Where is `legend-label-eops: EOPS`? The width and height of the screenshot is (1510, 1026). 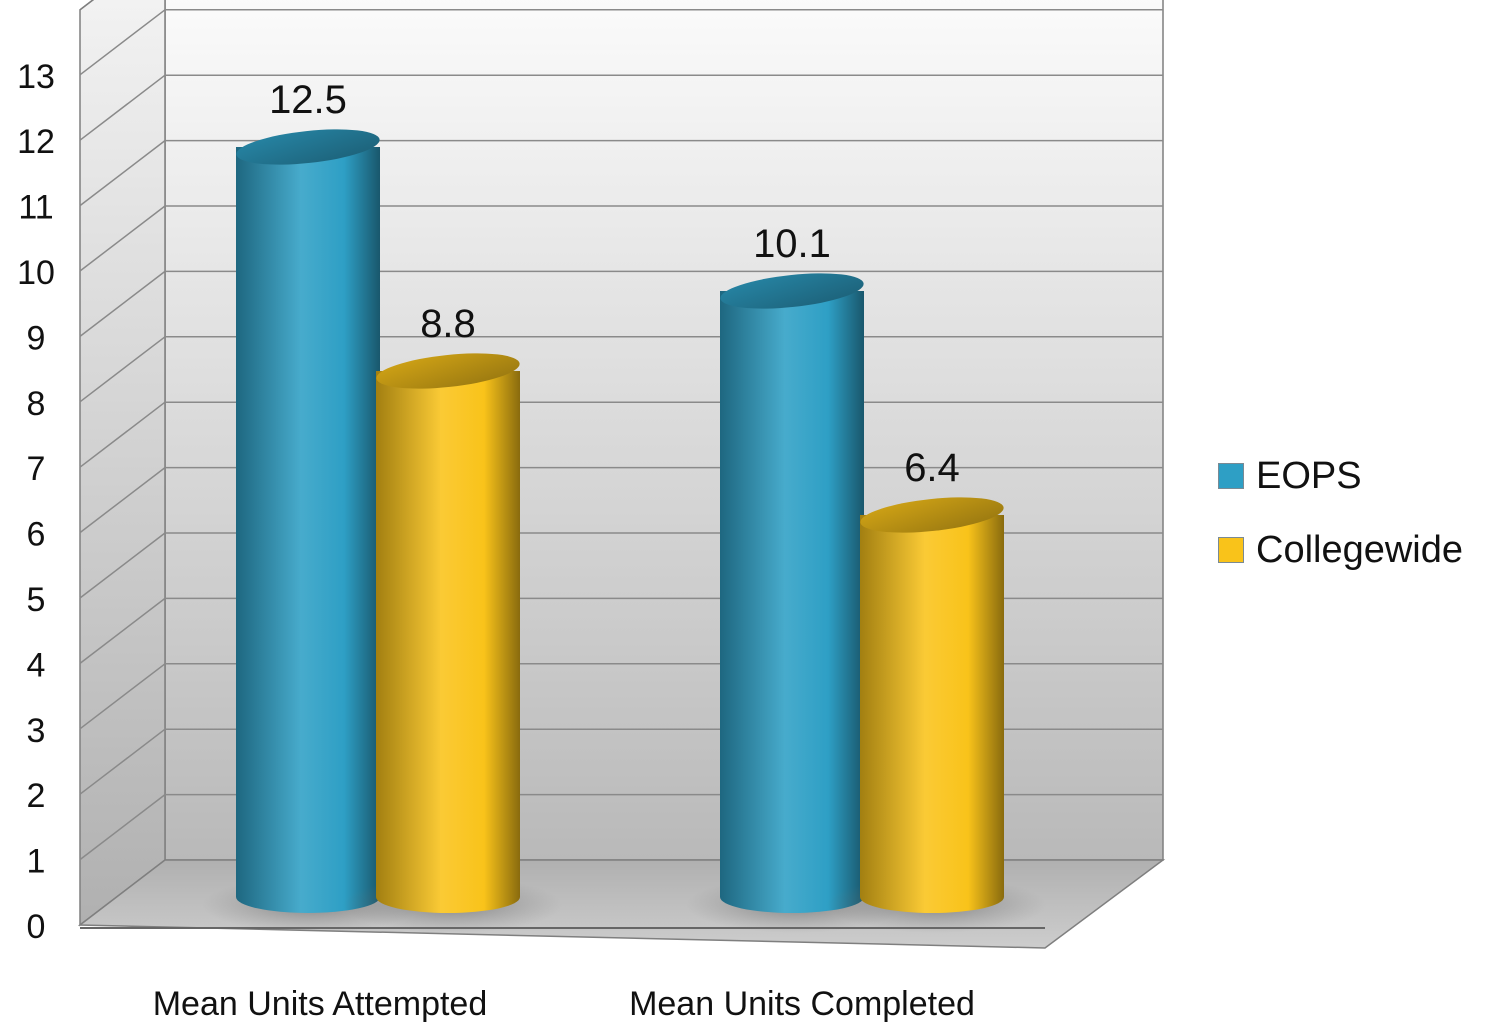 legend-label-eops: EOPS is located at coordinates (1309, 475).